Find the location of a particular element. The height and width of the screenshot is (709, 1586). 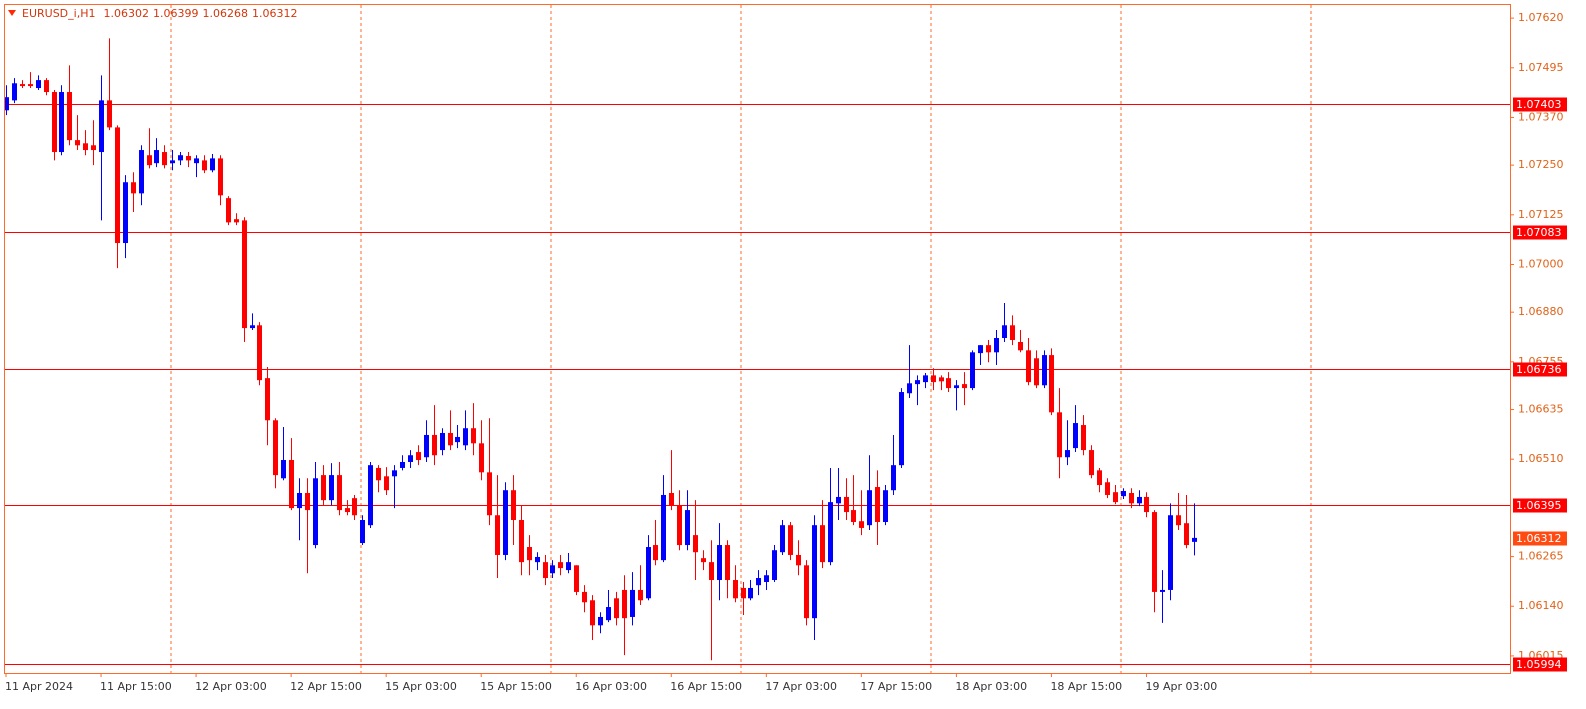

header-high: 1.06399 is located at coordinates (176, 13).